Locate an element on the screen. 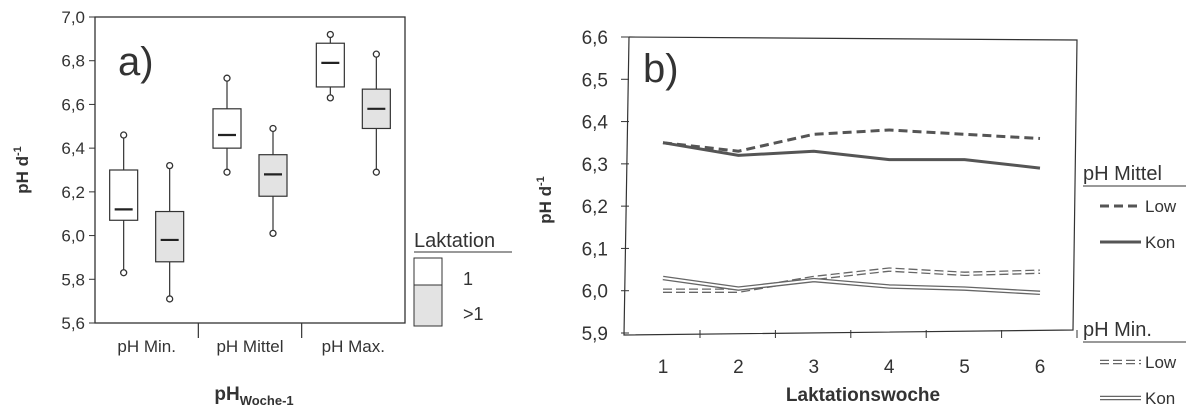 The image size is (1195, 407). x-tick-label-a: pH Min. is located at coordinates (146, 346).